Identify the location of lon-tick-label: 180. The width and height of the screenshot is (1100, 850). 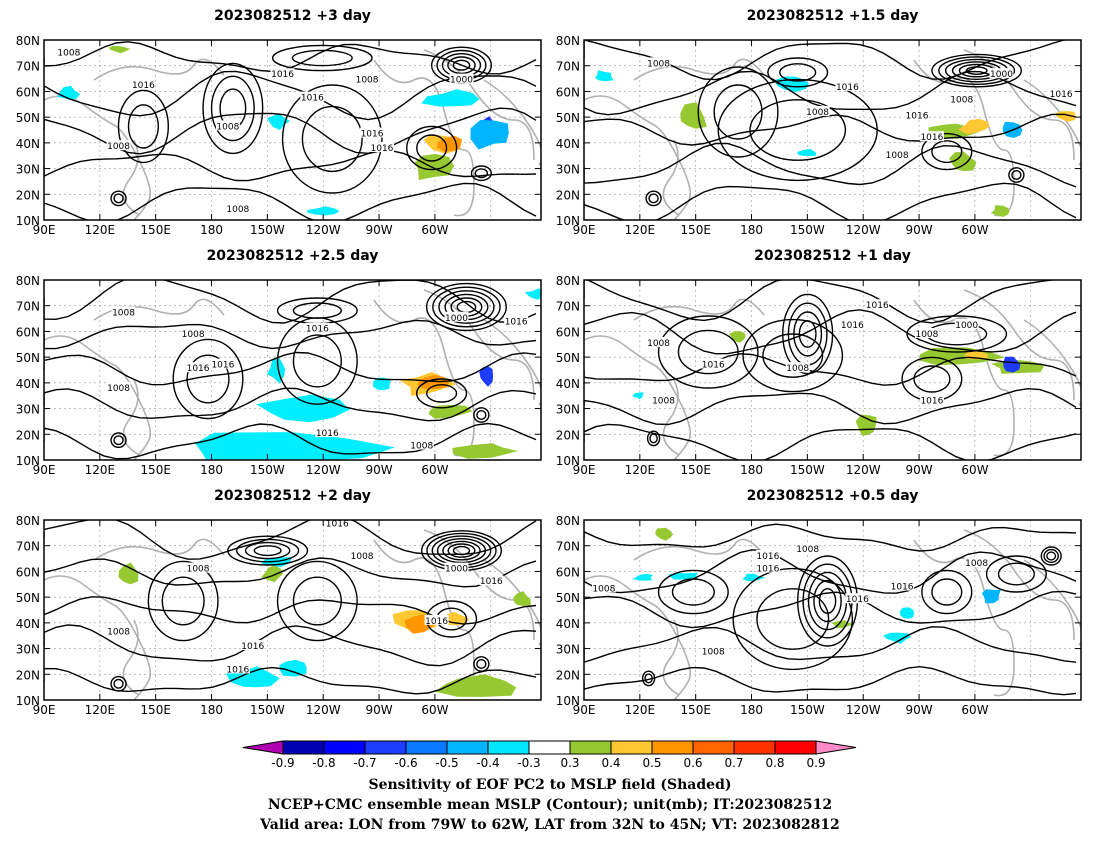
(751, 710).